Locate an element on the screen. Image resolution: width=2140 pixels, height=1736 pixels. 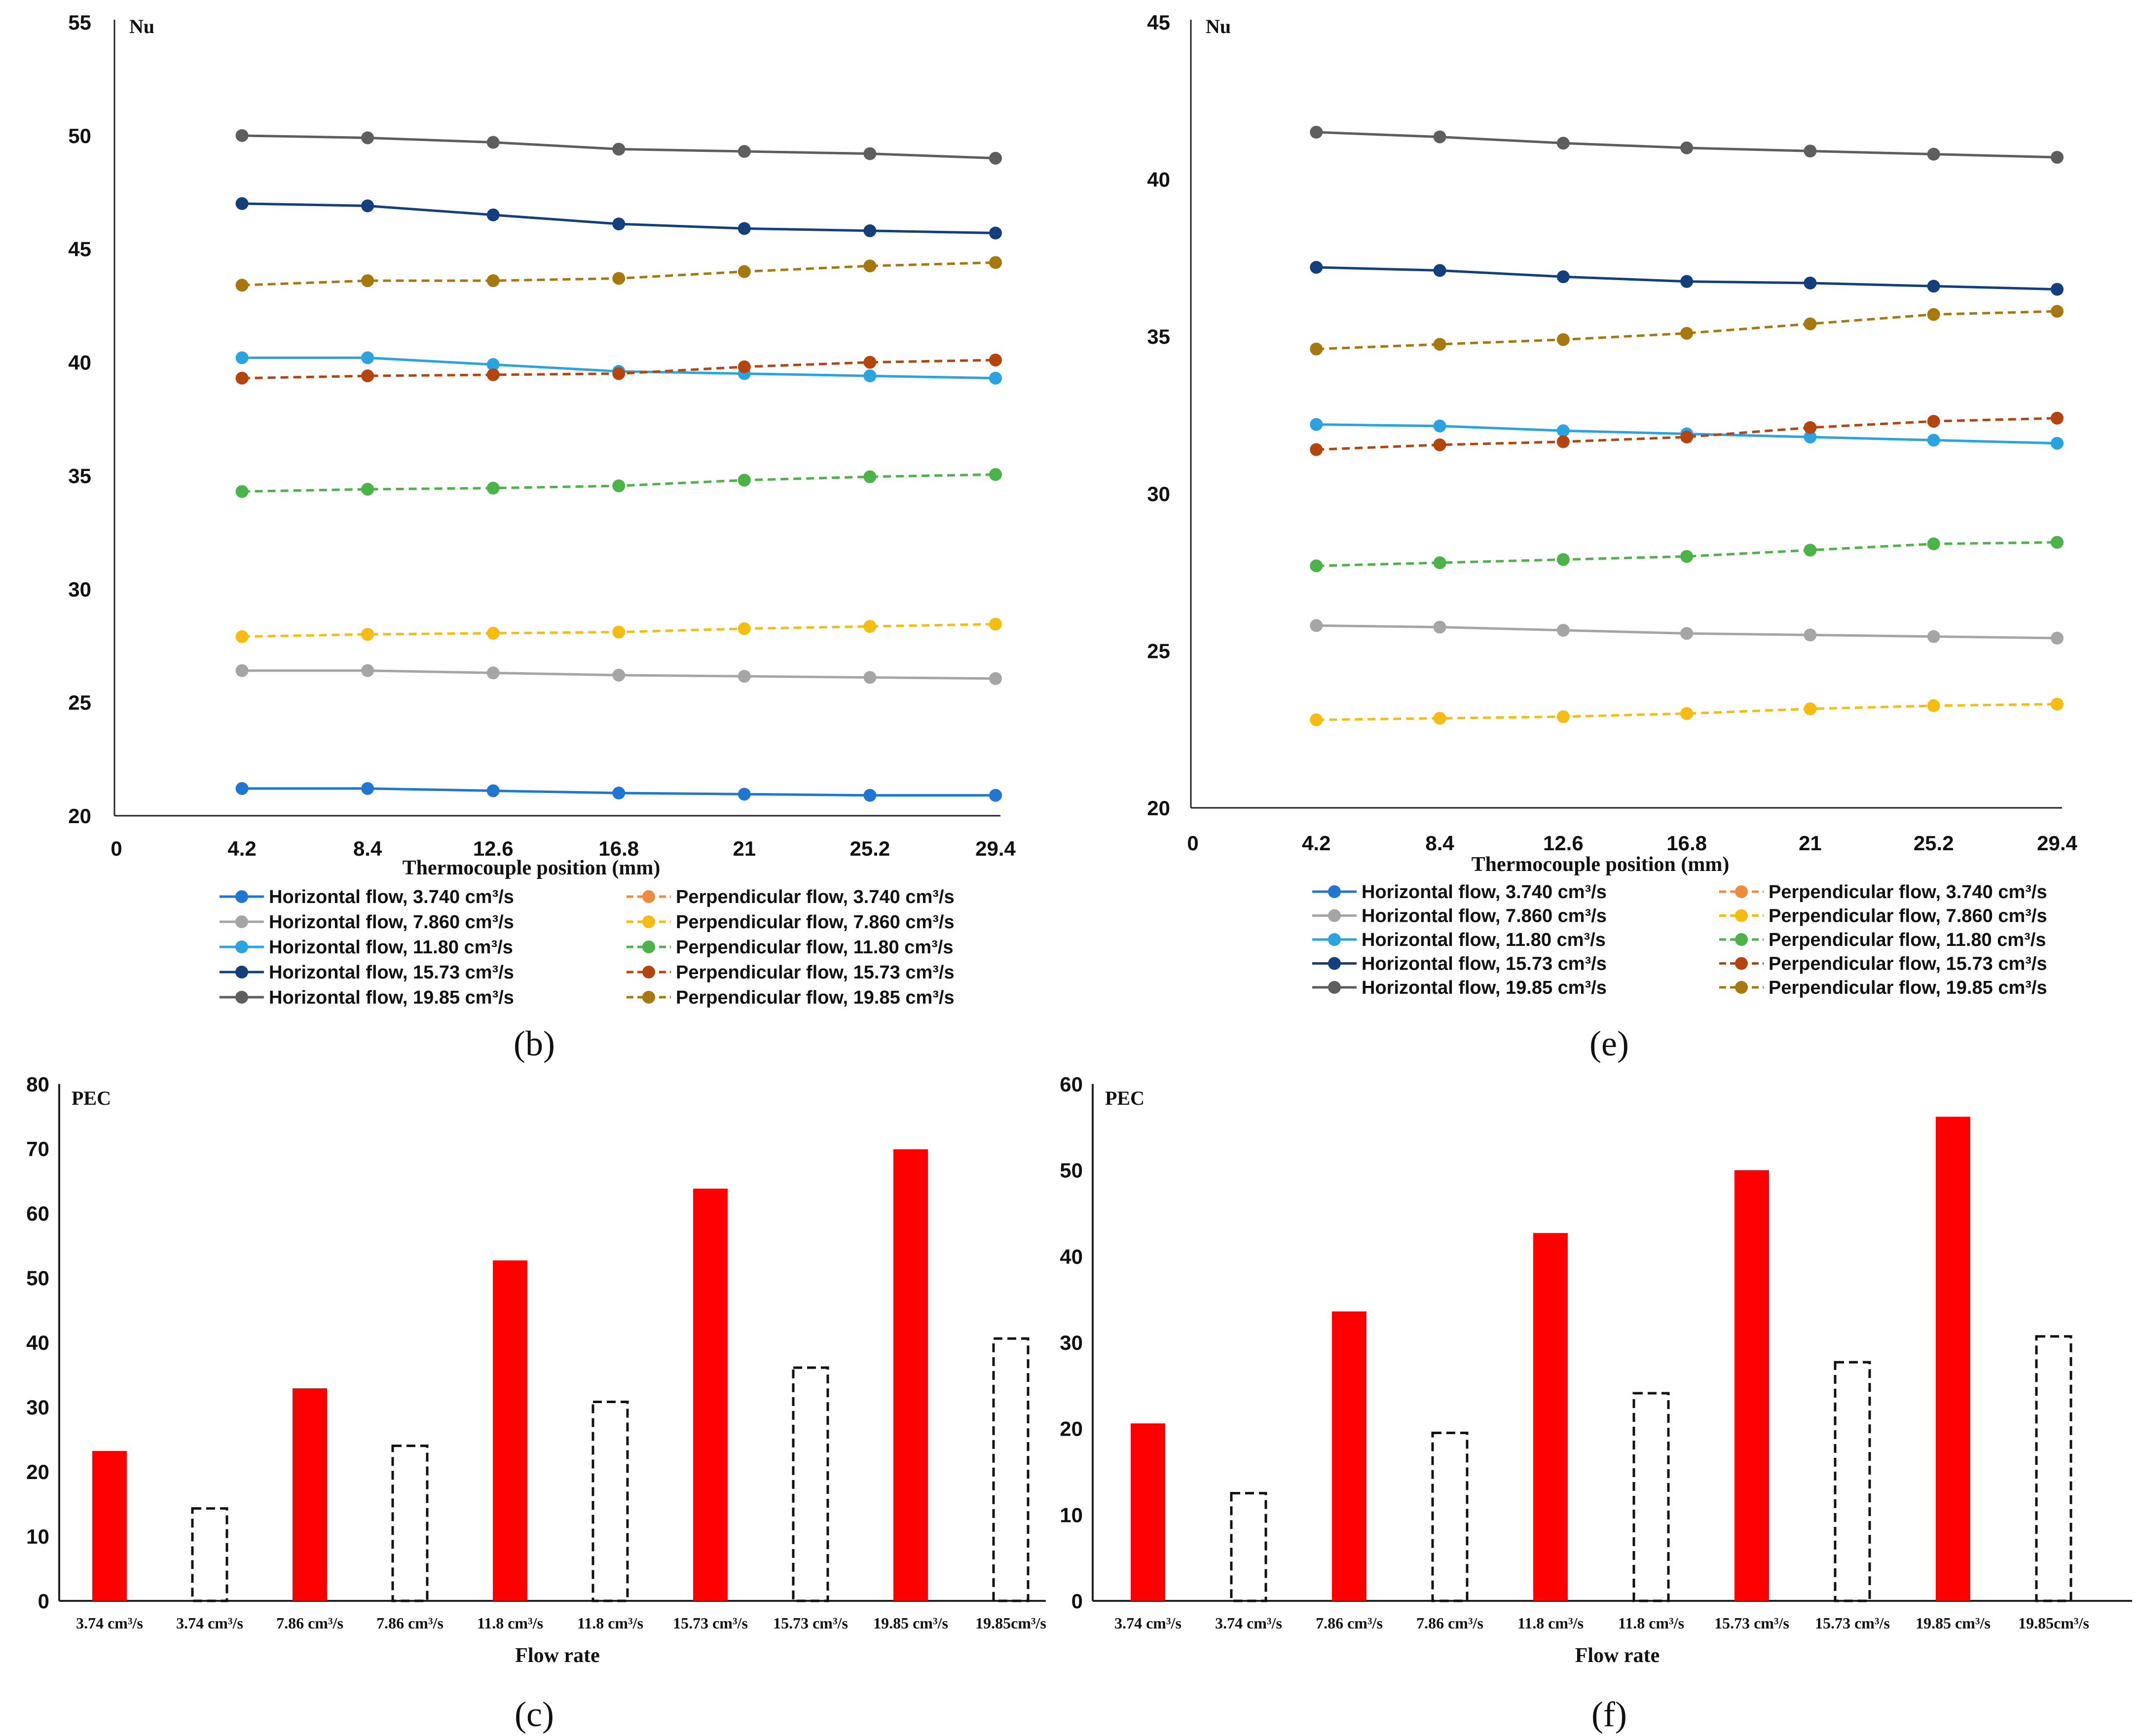
y-tick-label: 70 is located at coordinates (37, 1148).